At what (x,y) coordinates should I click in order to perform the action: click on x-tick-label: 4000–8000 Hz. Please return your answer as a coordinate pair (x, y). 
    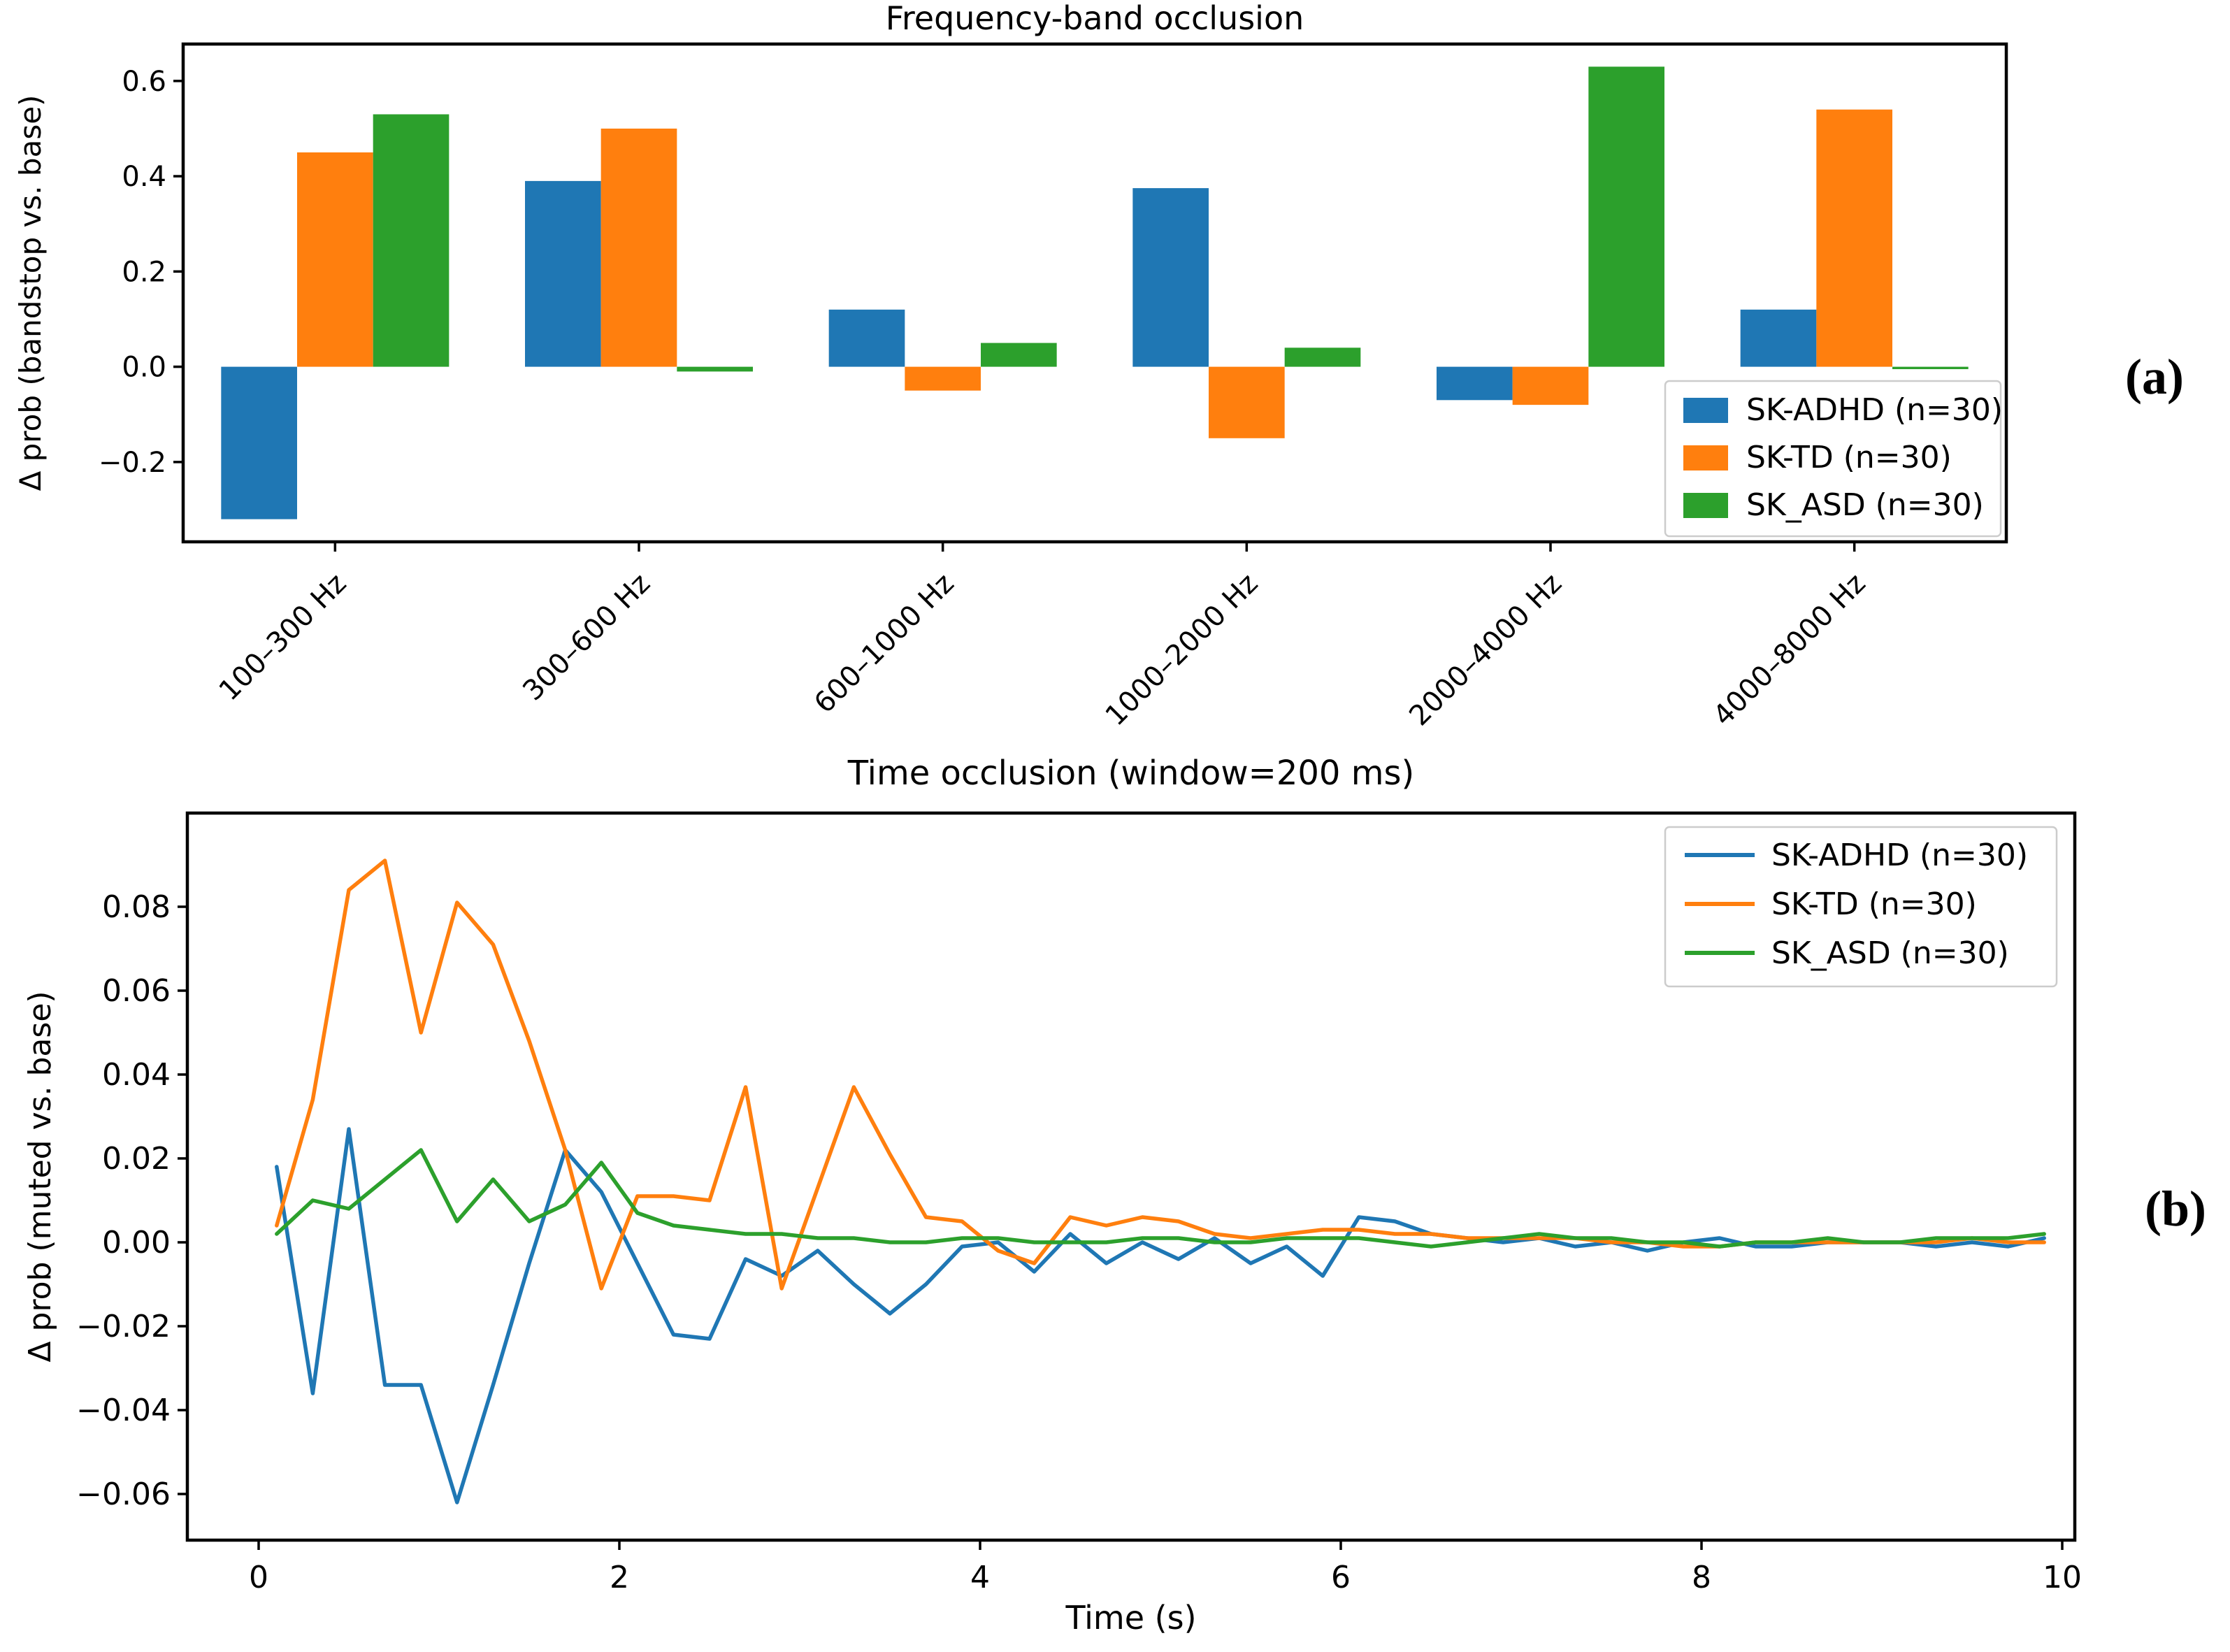
    Looking at the image, I should click on (1789, 650).